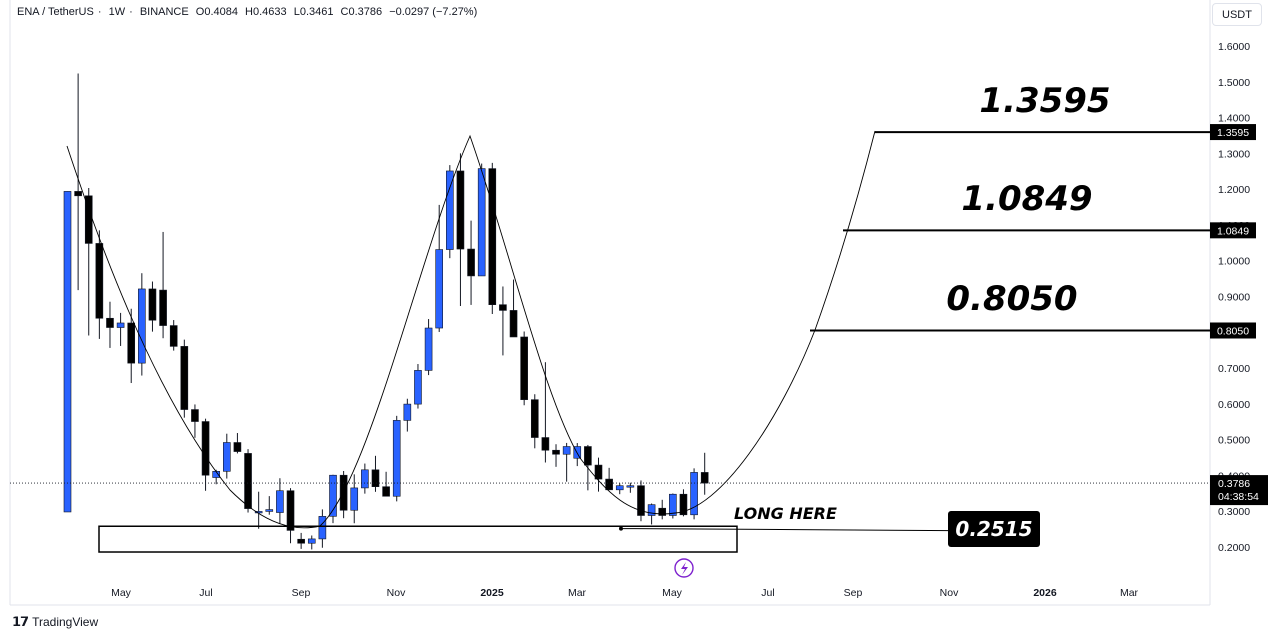 Image resolution: width=1280 pixels, height=639 pixels. What do you see at coordinates (1234, 369) in the screenshot?
I see `price-tick-label: 0.7000` at bounding box center [1234, 369].